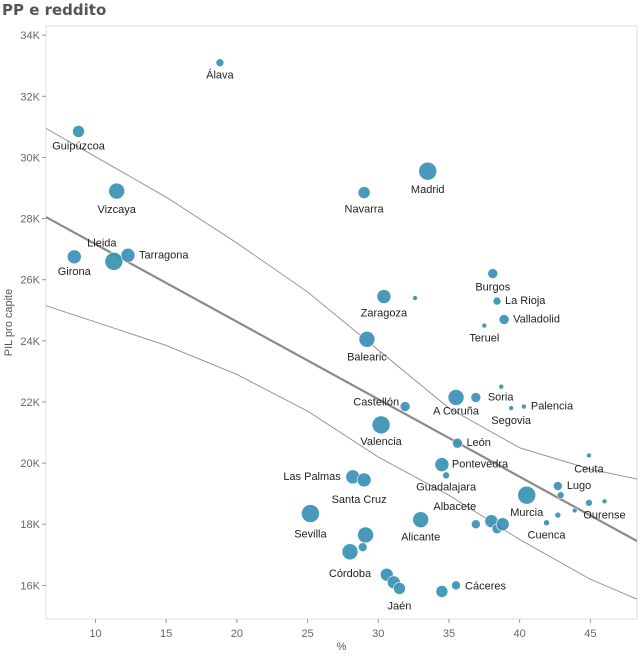 The width and height of the screenshot is (639, 657). What do you see at coordinates (166, 634) in the screenshot?
I see `x-tick-label: 15` at bounding box center [166, 634].